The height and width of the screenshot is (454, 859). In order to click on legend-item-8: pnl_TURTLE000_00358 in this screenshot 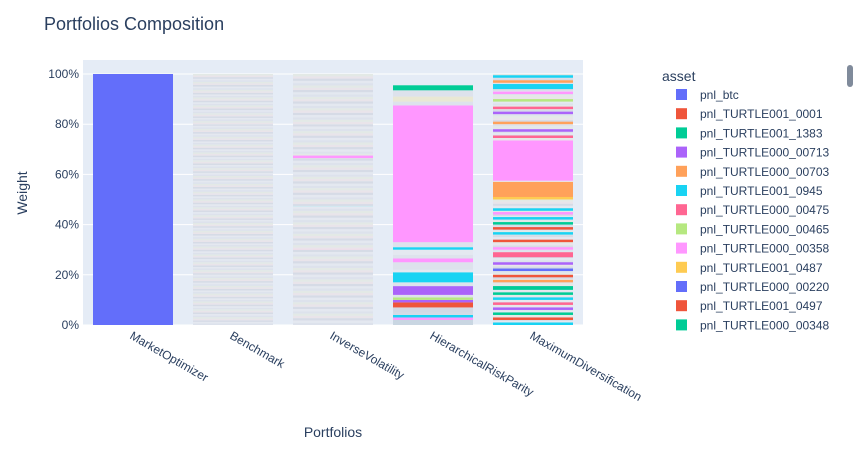, I will do `click(753, 249)`.